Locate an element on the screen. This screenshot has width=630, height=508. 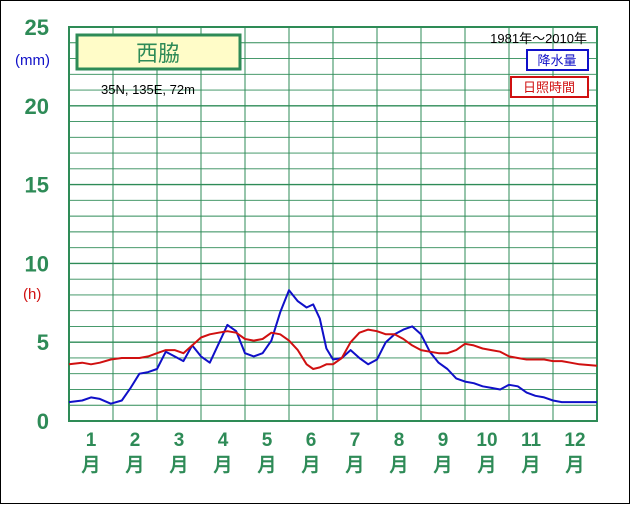
month-number-label: 5 is located at coordinates (267, 440).